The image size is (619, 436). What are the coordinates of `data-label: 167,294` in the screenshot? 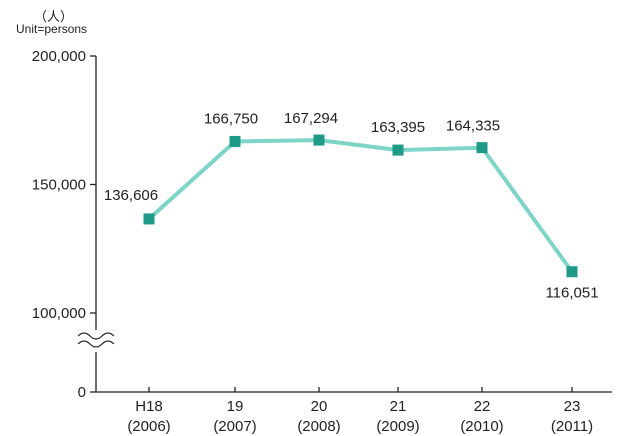 It's located at (311, 118).